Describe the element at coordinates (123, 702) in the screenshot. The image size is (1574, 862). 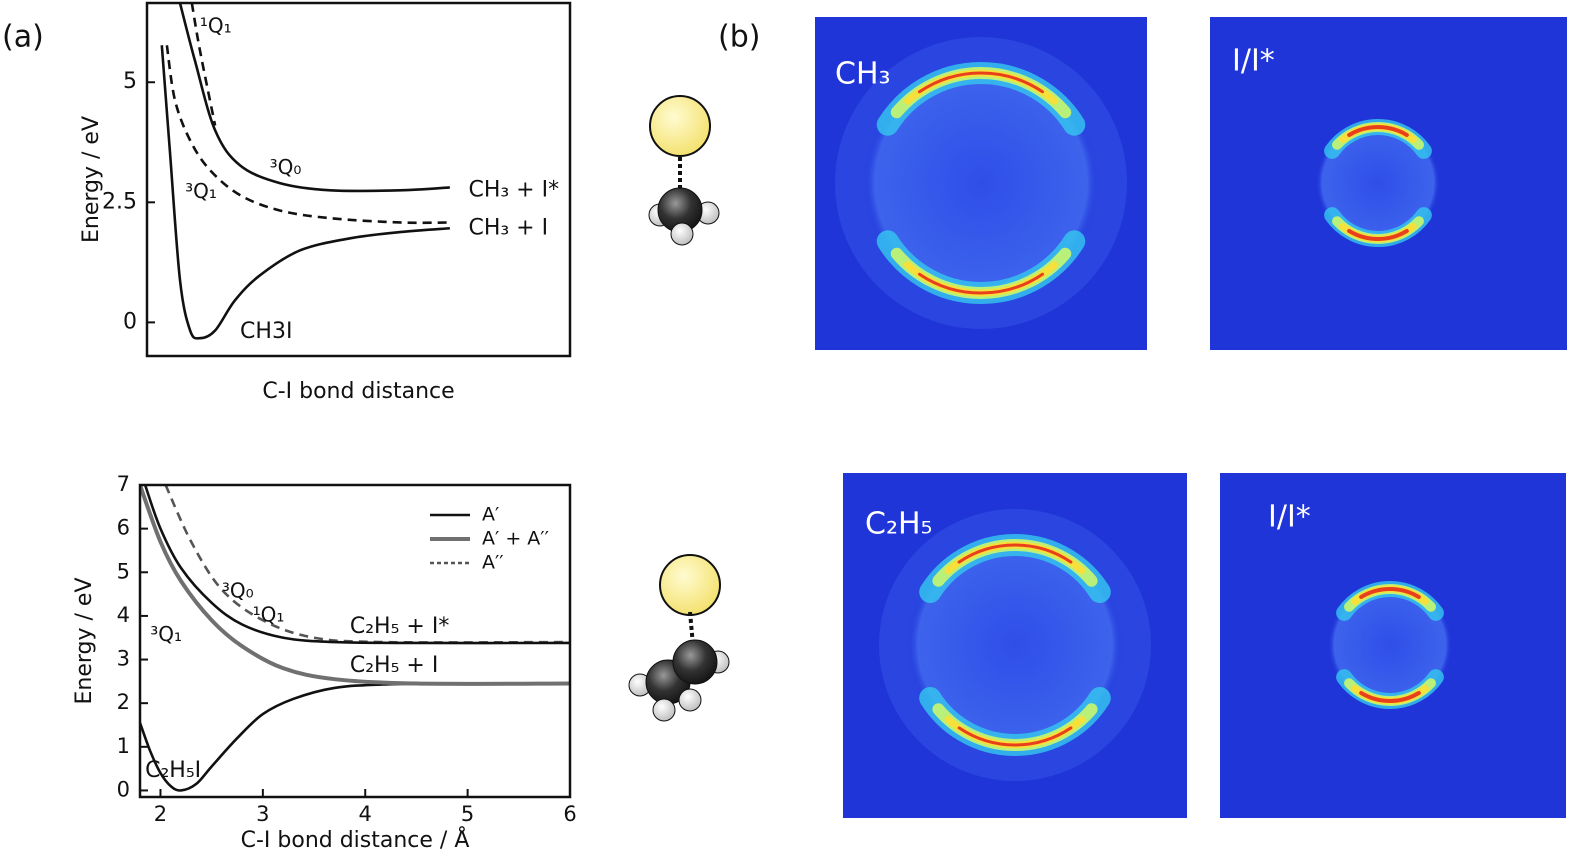
I see `y-tick-label: 2` at that location.